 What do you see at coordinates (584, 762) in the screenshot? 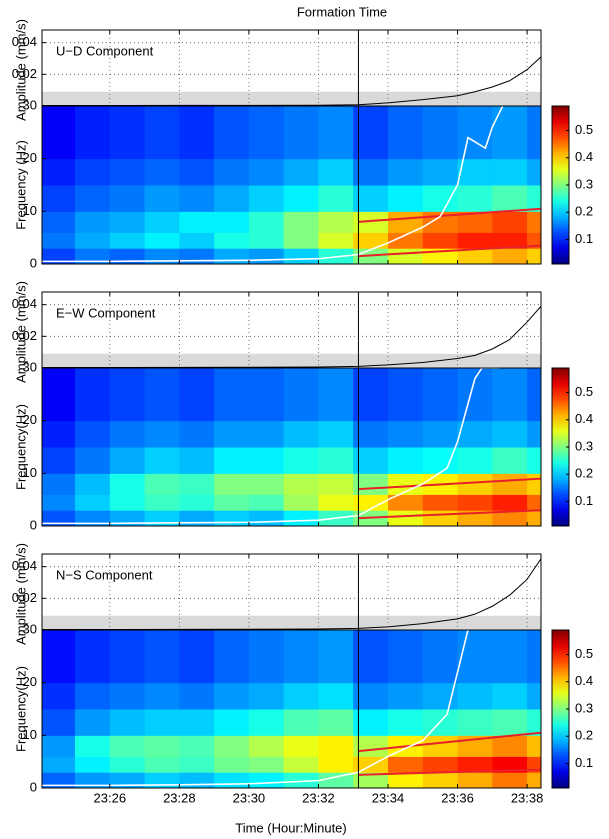
I see `colorbar-tick-label: 0.1` at bounding box center [584, 762].